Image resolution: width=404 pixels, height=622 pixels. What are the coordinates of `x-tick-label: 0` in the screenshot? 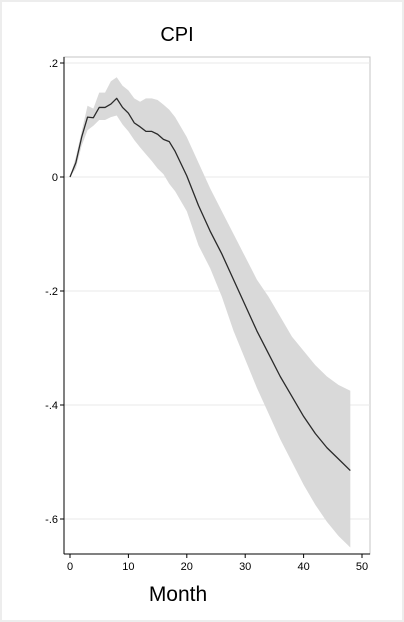 It's located at (70, 567).